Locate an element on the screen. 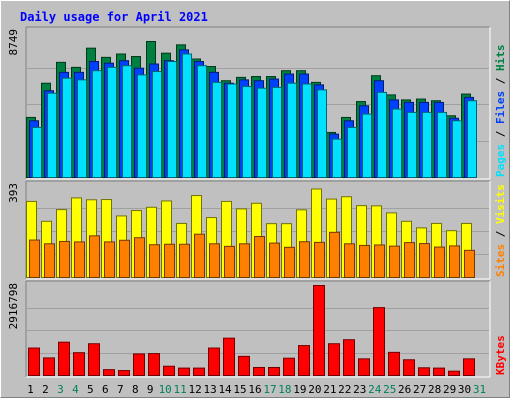 Image resolution: width=512 pixels, height=400 pixels. day-label-16: 16 is located at coordinates (254, 389).